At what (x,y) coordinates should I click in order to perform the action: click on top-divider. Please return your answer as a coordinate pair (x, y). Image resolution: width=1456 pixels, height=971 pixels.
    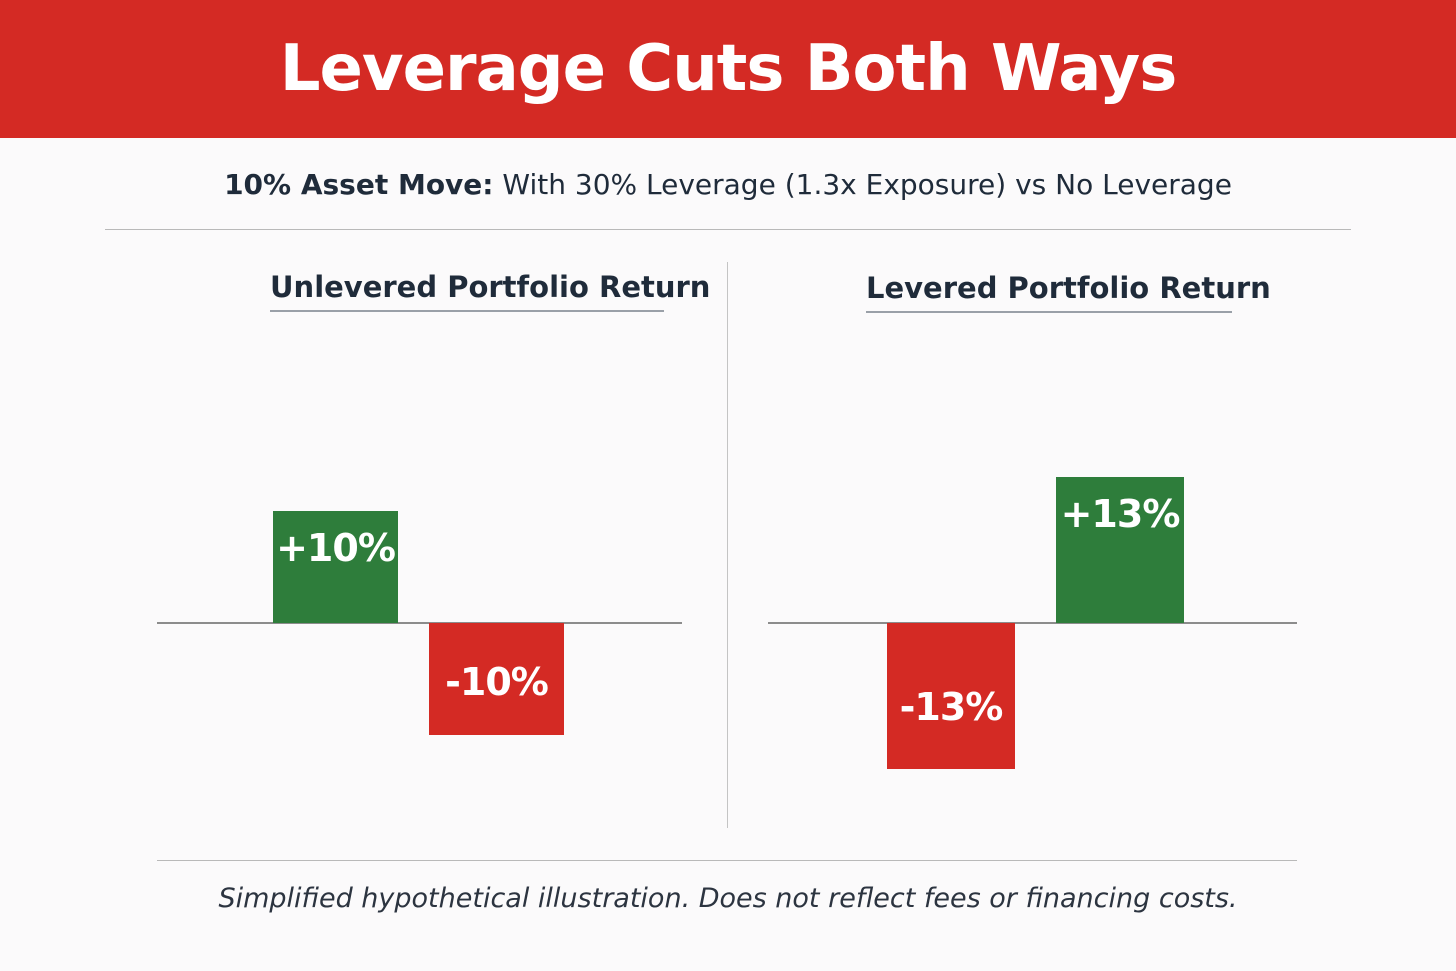
    Looking at the image, I should click on (728, 229).